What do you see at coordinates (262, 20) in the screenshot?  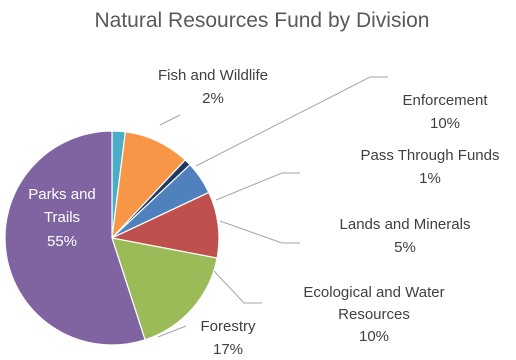 I see `chart-title: Natural Resources Fund by Division` at bounding box center [262, 20].